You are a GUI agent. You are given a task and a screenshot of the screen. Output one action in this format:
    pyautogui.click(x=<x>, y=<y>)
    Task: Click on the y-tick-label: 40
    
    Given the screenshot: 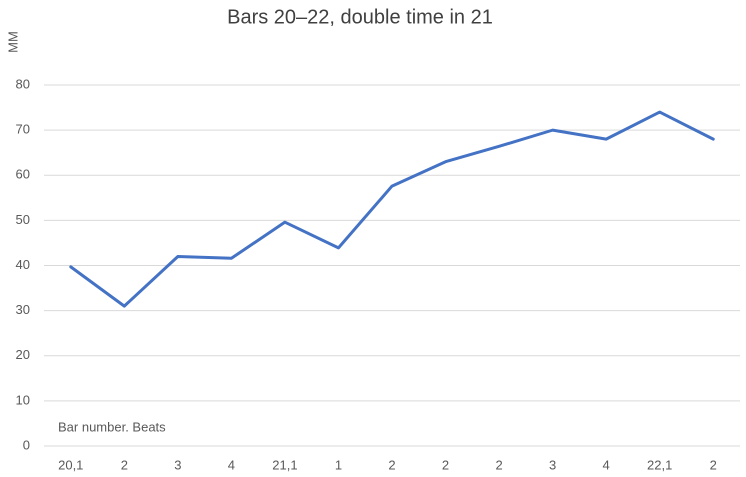 What is the action you would take?
    pyautogui.click(x=23, y=264)
    